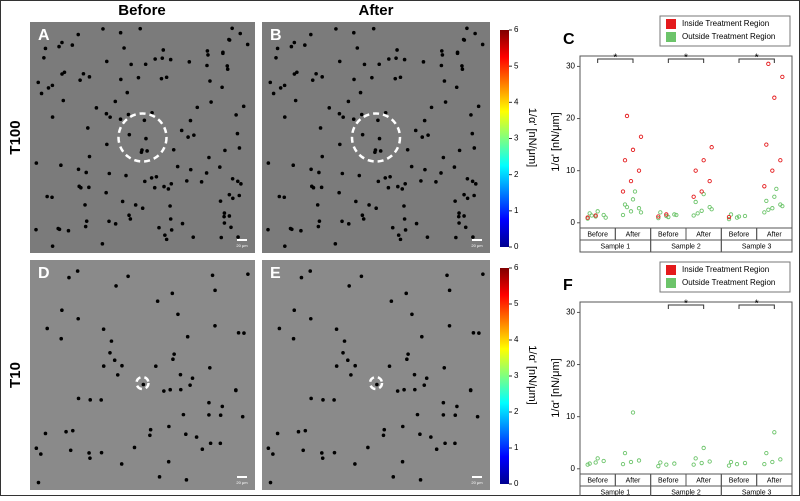  Describe the element at coordinates (242, 240) in the screenshot. I see `scale-bar` at that location.